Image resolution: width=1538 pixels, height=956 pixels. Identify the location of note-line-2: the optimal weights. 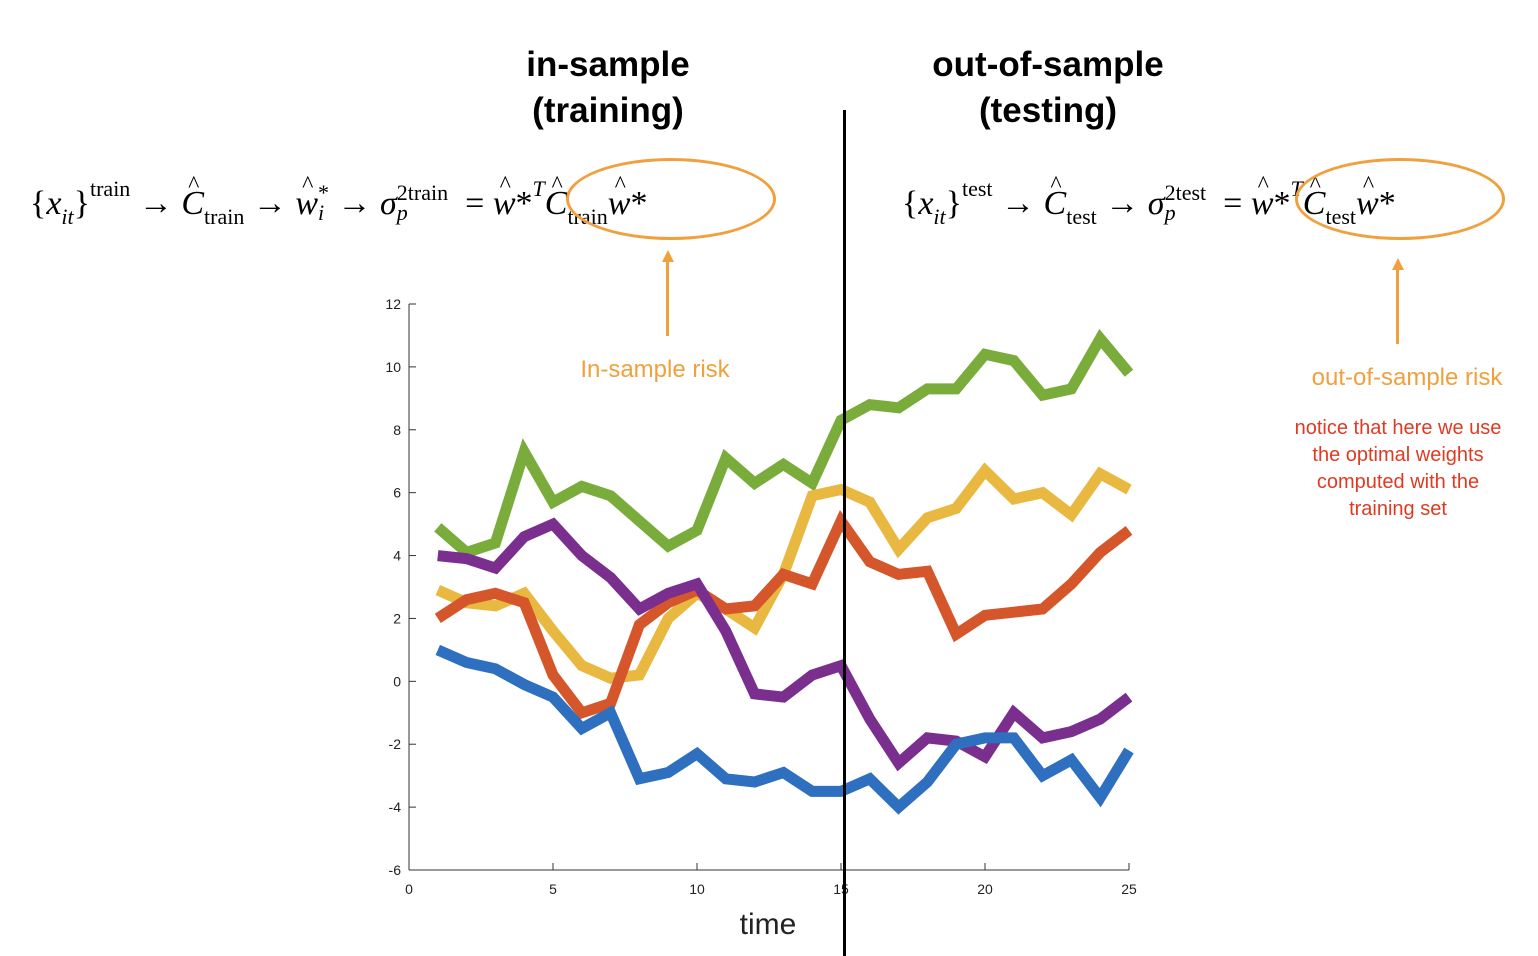
(1398, 455).